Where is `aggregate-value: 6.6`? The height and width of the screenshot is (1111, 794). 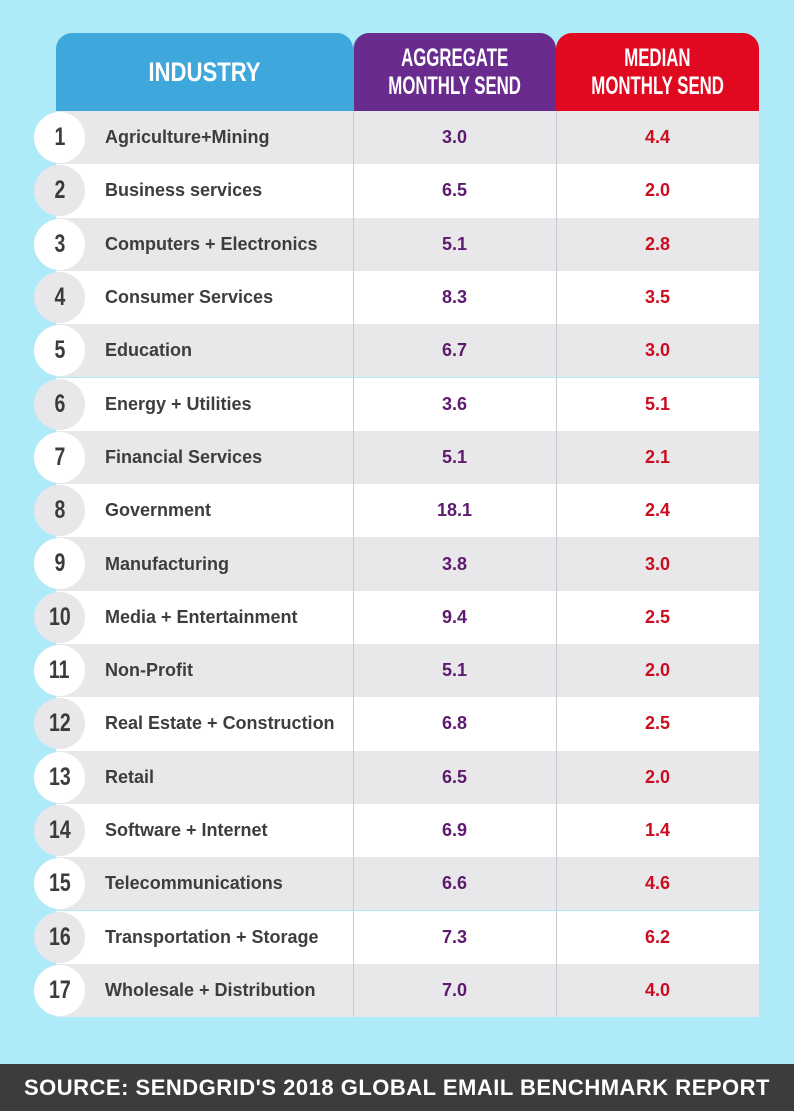 aggregate-value: 6.6 is located at coordinates (454, 883).